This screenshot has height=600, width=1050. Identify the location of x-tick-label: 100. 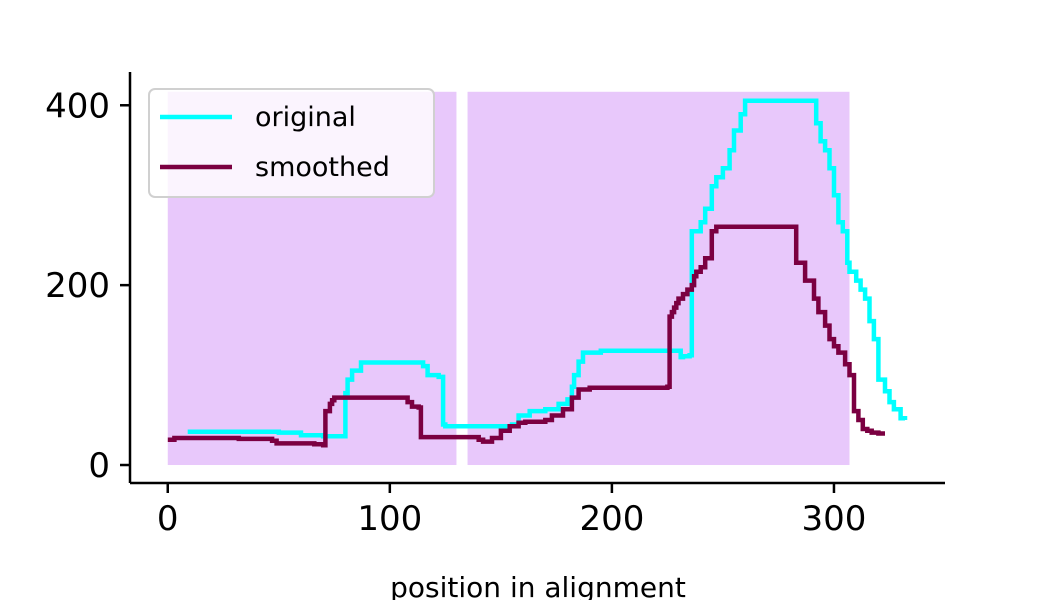
(389, 519).